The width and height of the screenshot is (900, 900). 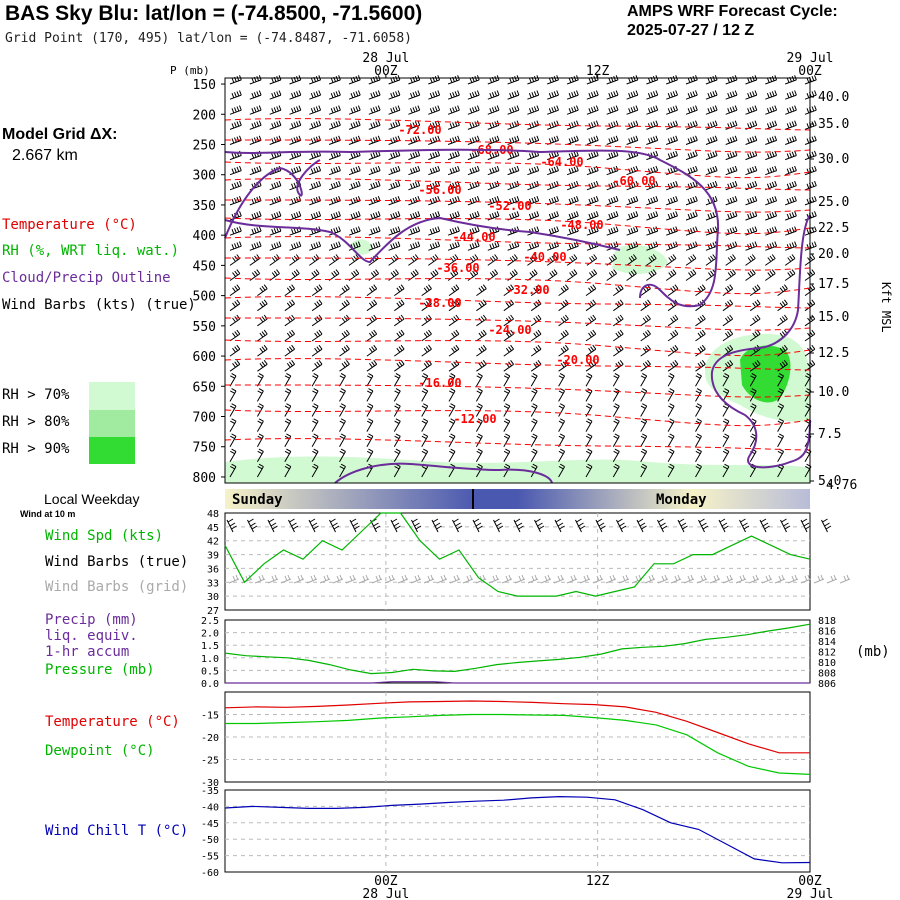 I want to click on height-tick-label: 22.5, so click(x=833, y=228).